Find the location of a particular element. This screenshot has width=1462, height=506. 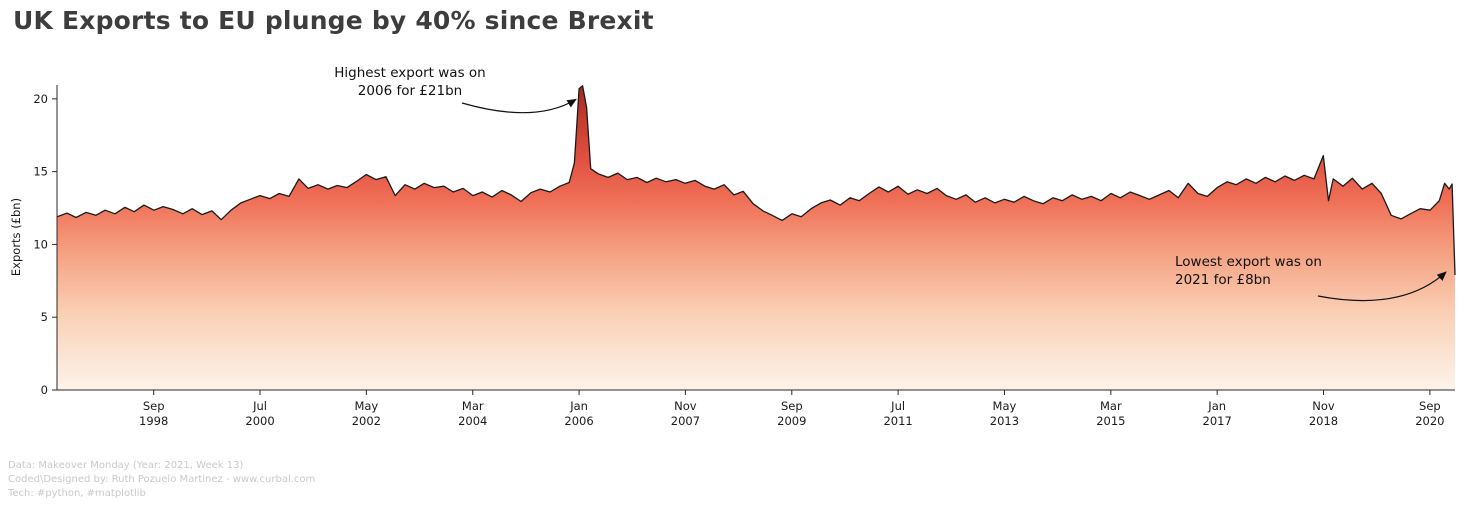

y-tick-label: 20 is located at coordinates (40, 99).